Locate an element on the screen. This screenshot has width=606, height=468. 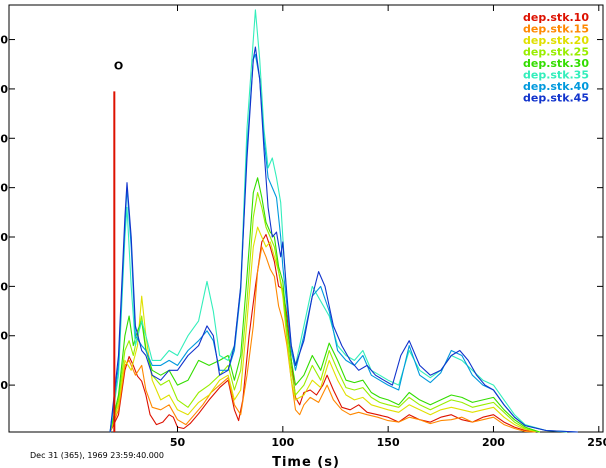
y-tick-label: 100 is located at coordinates (4, 385).